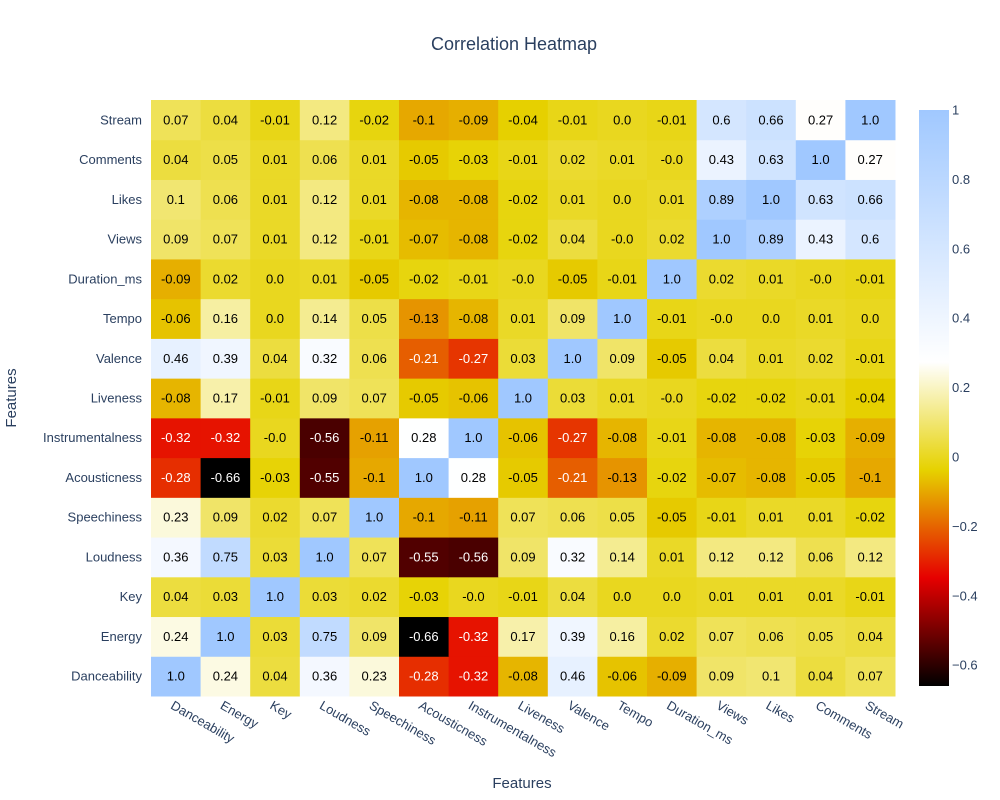 The height and width of the screenshot is (800, 1000). Describe the element at coordinates (175, 517) in the screenshot. I see `heatmap-cell-label: 0.23` at that location.